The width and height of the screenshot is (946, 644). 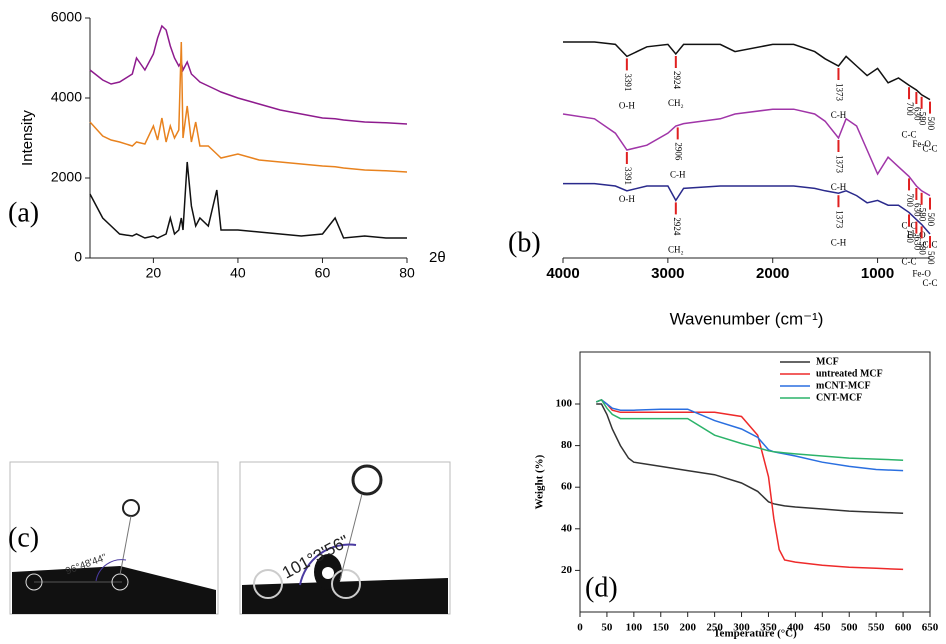 I want to click on x-tick-label: 450, so click(x=822, y=628).